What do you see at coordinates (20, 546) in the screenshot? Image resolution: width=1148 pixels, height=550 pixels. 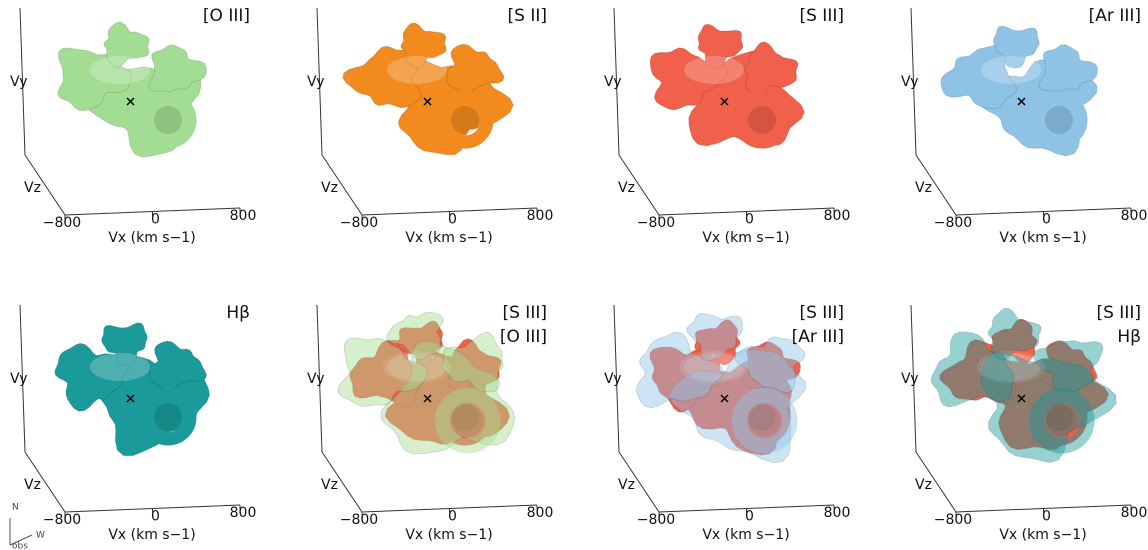 I see `compass-observer: obs` at bounding box center [20, 546].